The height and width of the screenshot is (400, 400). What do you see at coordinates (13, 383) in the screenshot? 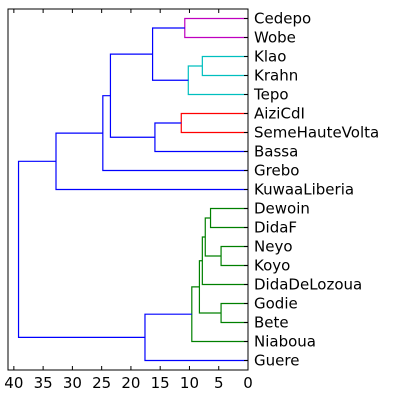
I see `x-tick-label: 40` at bounding box center [13, 383].